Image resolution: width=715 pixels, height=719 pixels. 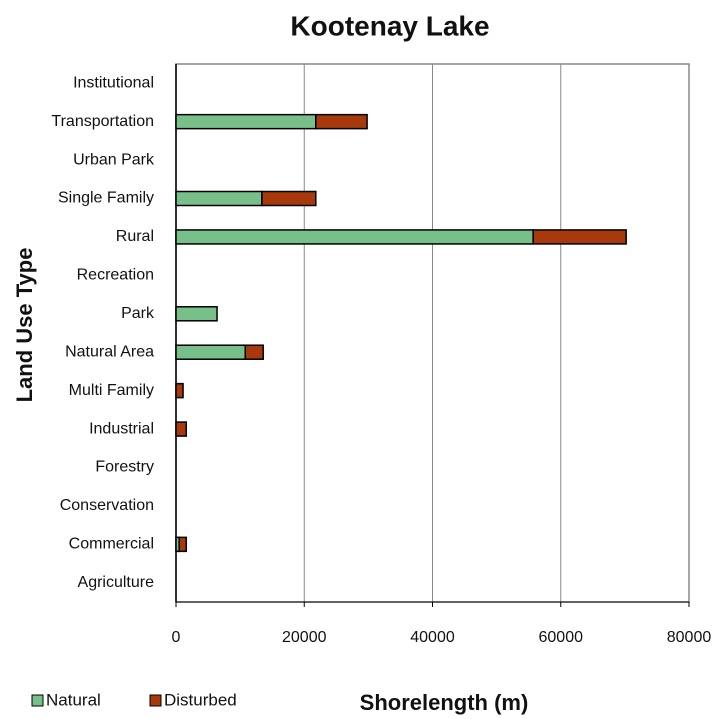 I want to click on y-tick-label: Urban Park, so click(x=114, y=159).